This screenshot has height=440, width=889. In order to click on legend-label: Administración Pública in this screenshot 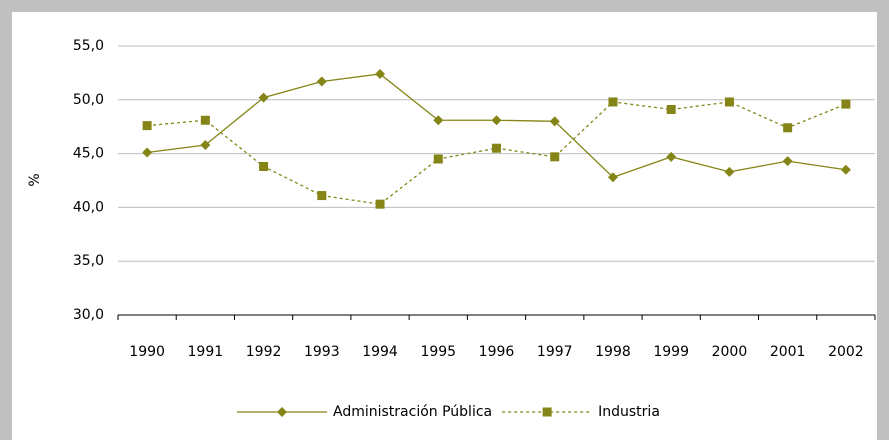, I will do `click(412, 412)`.